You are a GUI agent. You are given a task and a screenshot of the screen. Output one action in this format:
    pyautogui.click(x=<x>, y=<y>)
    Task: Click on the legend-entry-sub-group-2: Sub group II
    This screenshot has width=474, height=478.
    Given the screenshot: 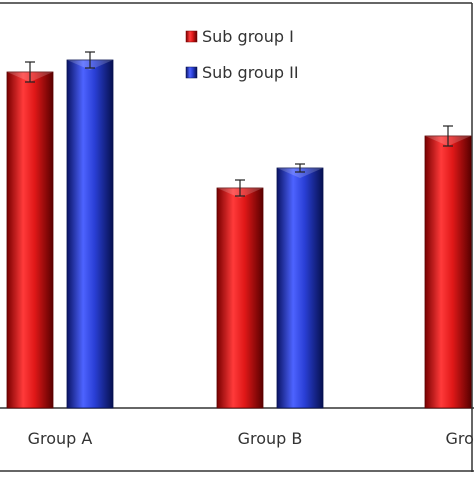 What is the action you would take?
    pyautogui.click(x=242, y=72)
    